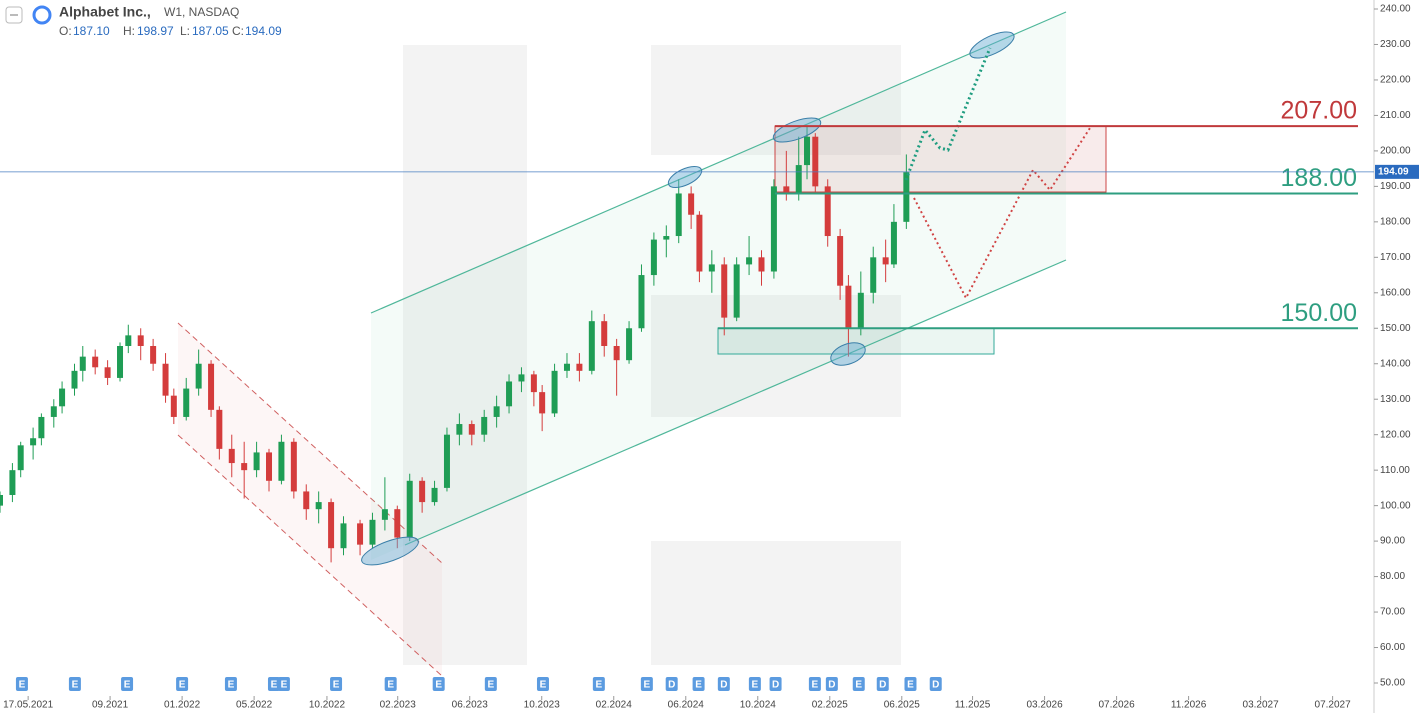 This screenshot has height=718, width=1426. Describe the element at coordinates (263, 31) in the screenshot. I see `ohlc-value: 194.09` at that location.